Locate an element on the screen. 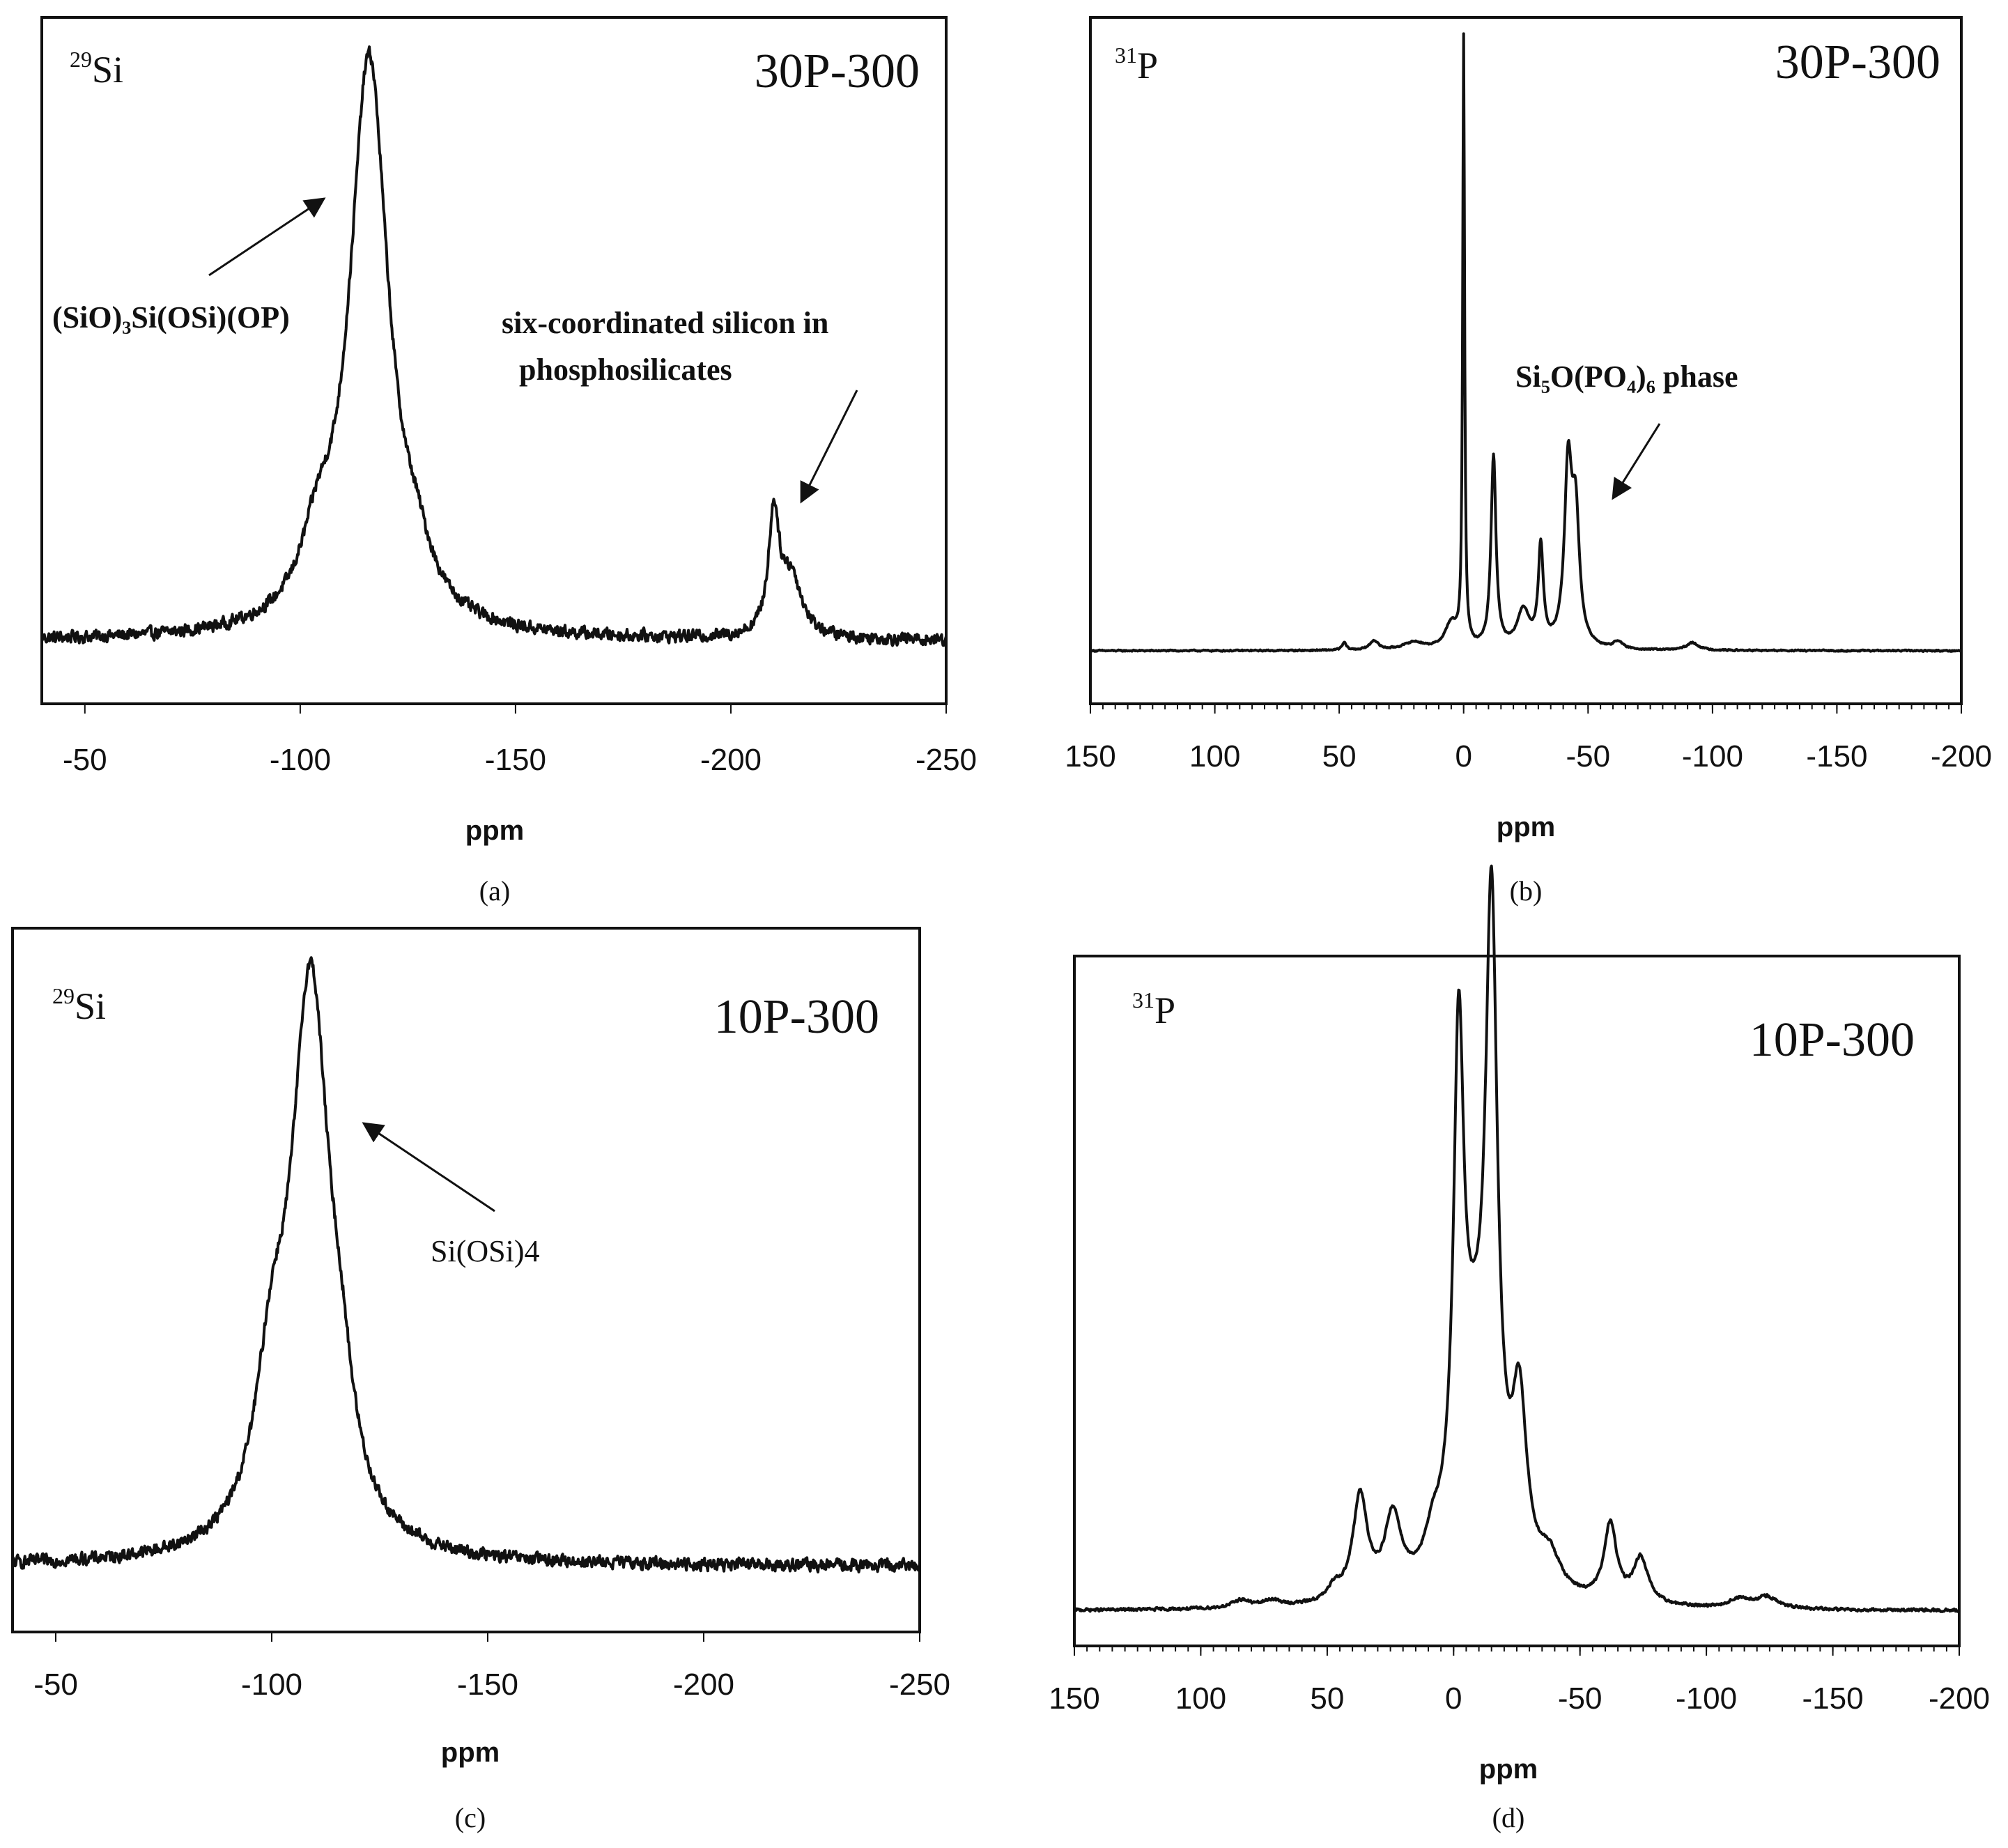 This screenshot has width=2008, height=1848. panel-a-arrow-main-peak is located at coordinates (267, 237).